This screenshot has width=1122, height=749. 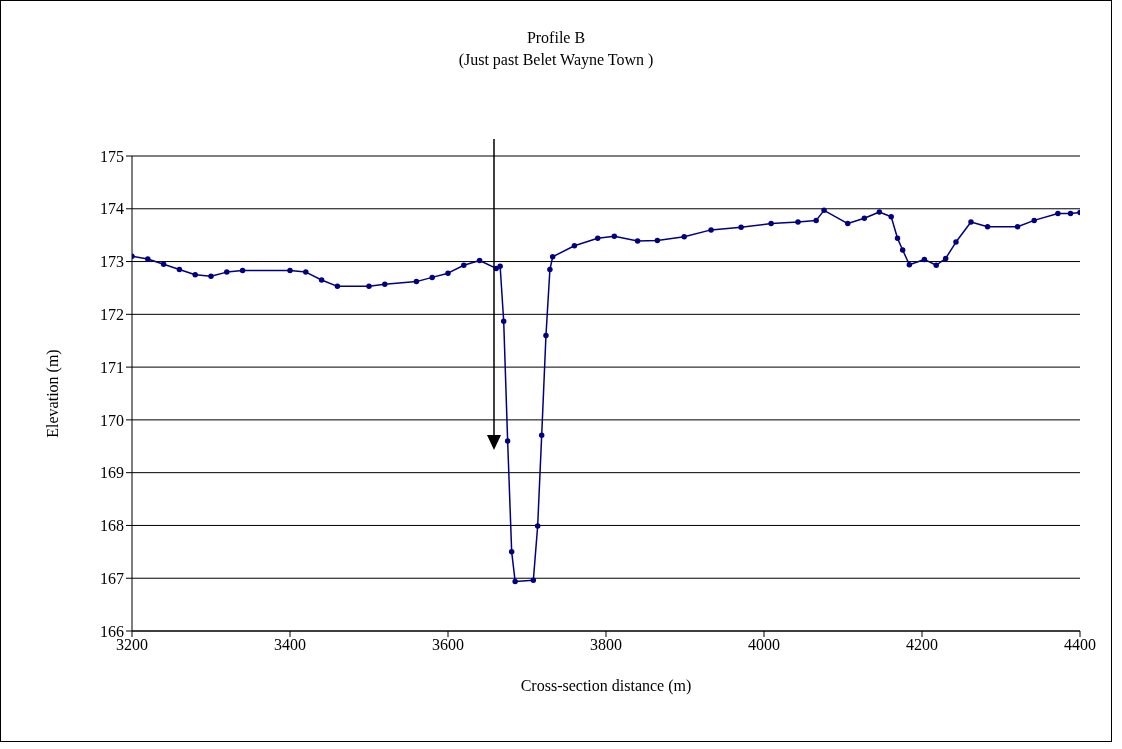 I want to click on x-tick-label: 4000, so click(x=764, y=645).